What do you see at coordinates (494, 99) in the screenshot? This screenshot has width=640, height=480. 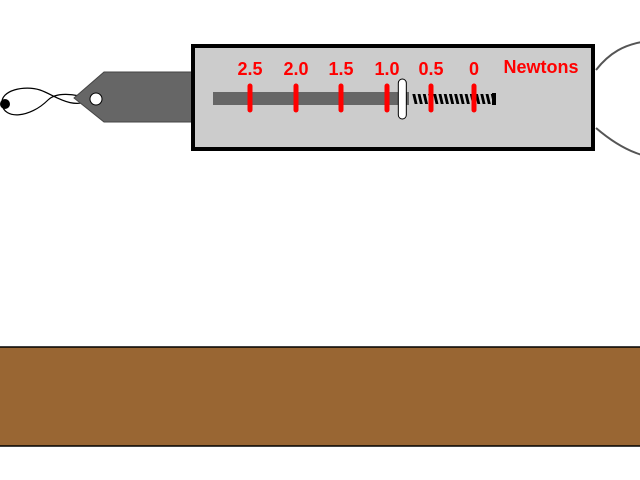 I see `spring-end-cap` at bounding box center [494, 99].